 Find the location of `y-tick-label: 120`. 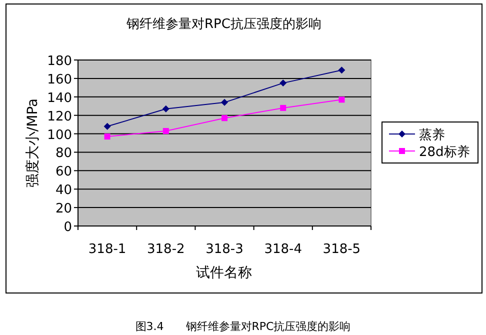

y-tick-label: 120 is located at coordinates (59, 116).